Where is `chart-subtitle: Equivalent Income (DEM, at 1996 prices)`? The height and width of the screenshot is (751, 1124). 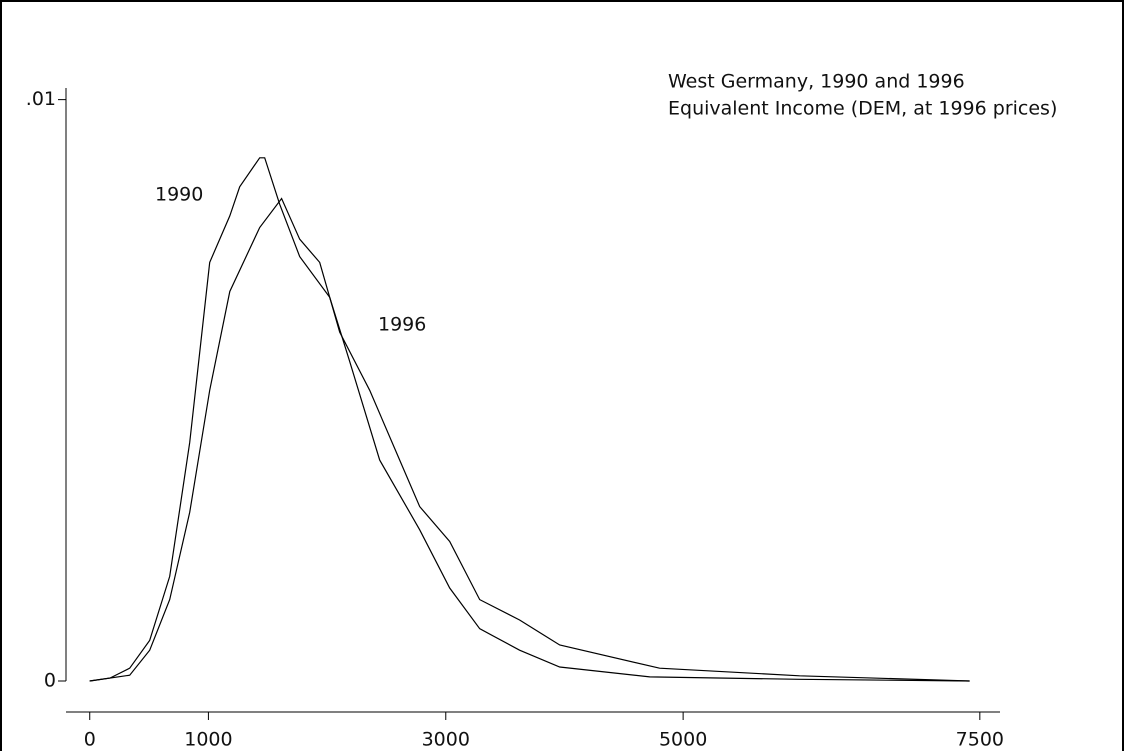 chart-subtitle: Equivalent Income (DEM, at 1996 prices) is located at coordinates (862, 109).